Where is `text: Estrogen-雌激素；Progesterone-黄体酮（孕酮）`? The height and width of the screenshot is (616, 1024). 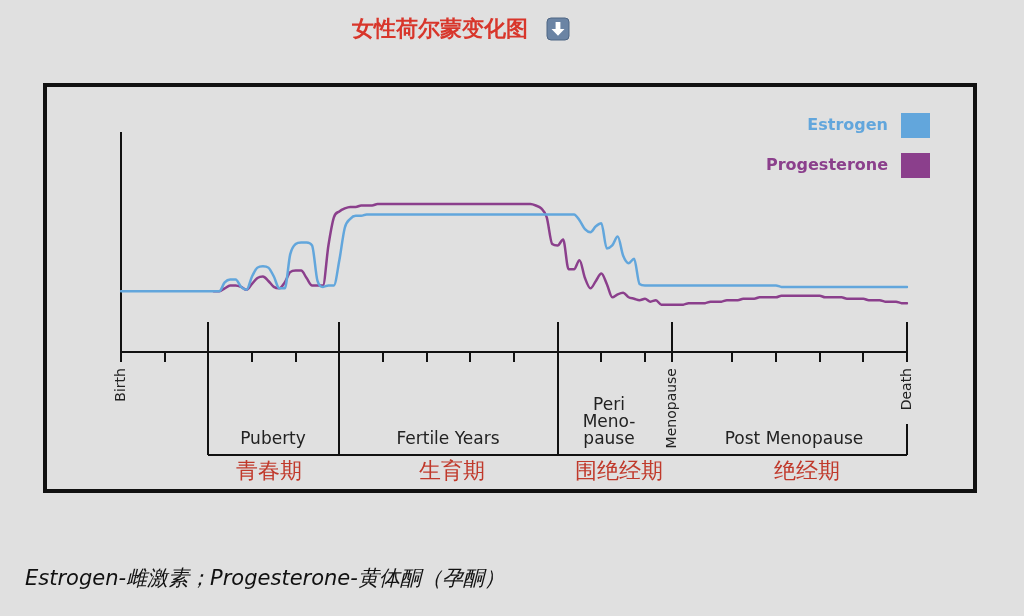 text: Estrogen-雌激素；Progesterone-黄体酮（孕酮） is located at coordinates (265, 578).